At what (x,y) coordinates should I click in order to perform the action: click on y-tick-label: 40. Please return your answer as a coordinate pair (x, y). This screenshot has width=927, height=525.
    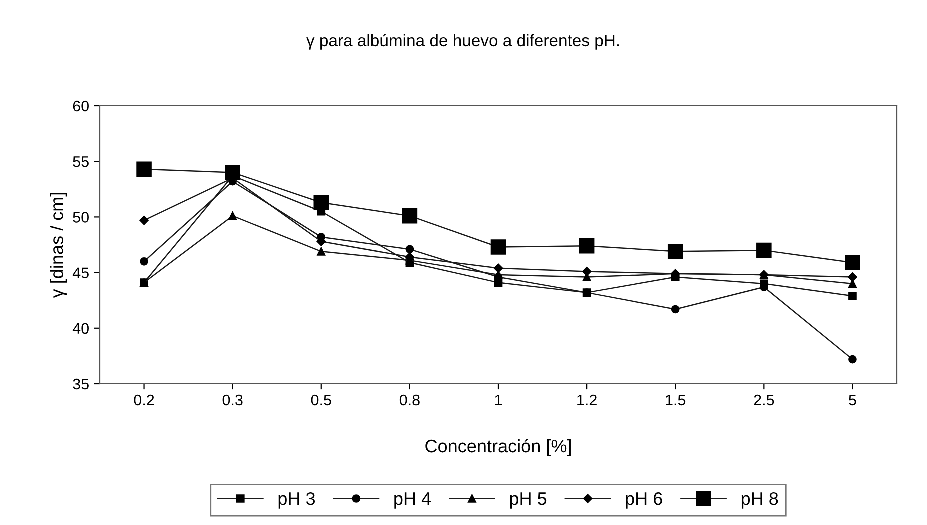
    Looking at the image, I should click on (80, 328).